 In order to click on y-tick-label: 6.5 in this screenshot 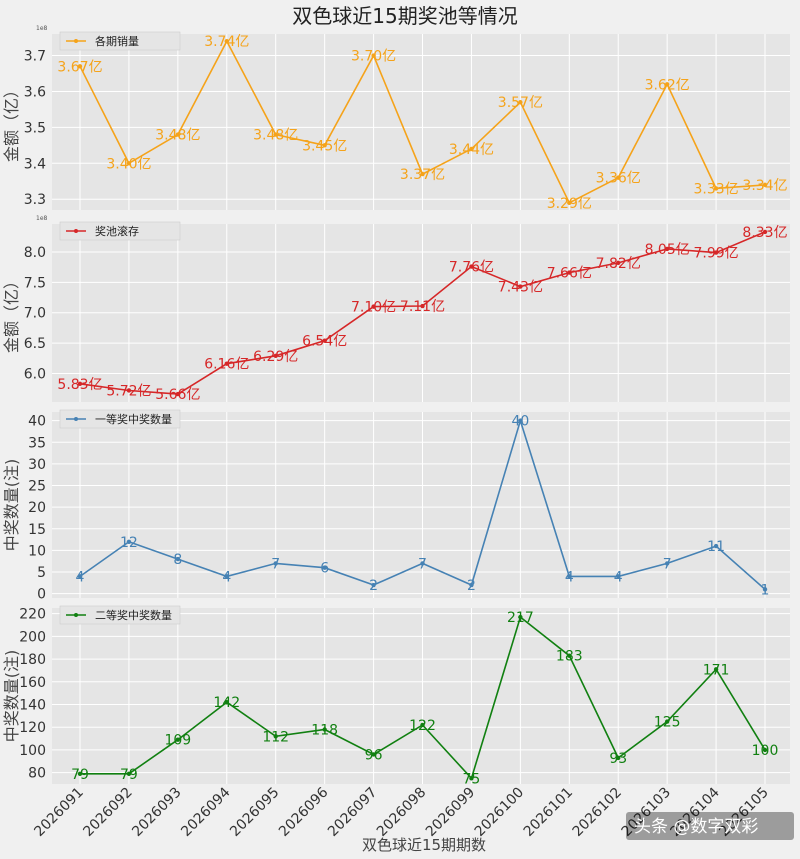, I will do `click(35, 344)`.